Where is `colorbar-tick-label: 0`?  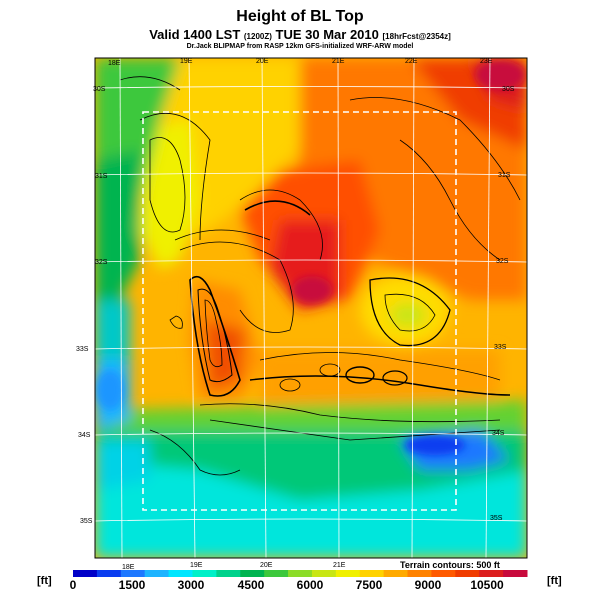
colorbar-tick-label: 0 is located at coordinates (73, 585).